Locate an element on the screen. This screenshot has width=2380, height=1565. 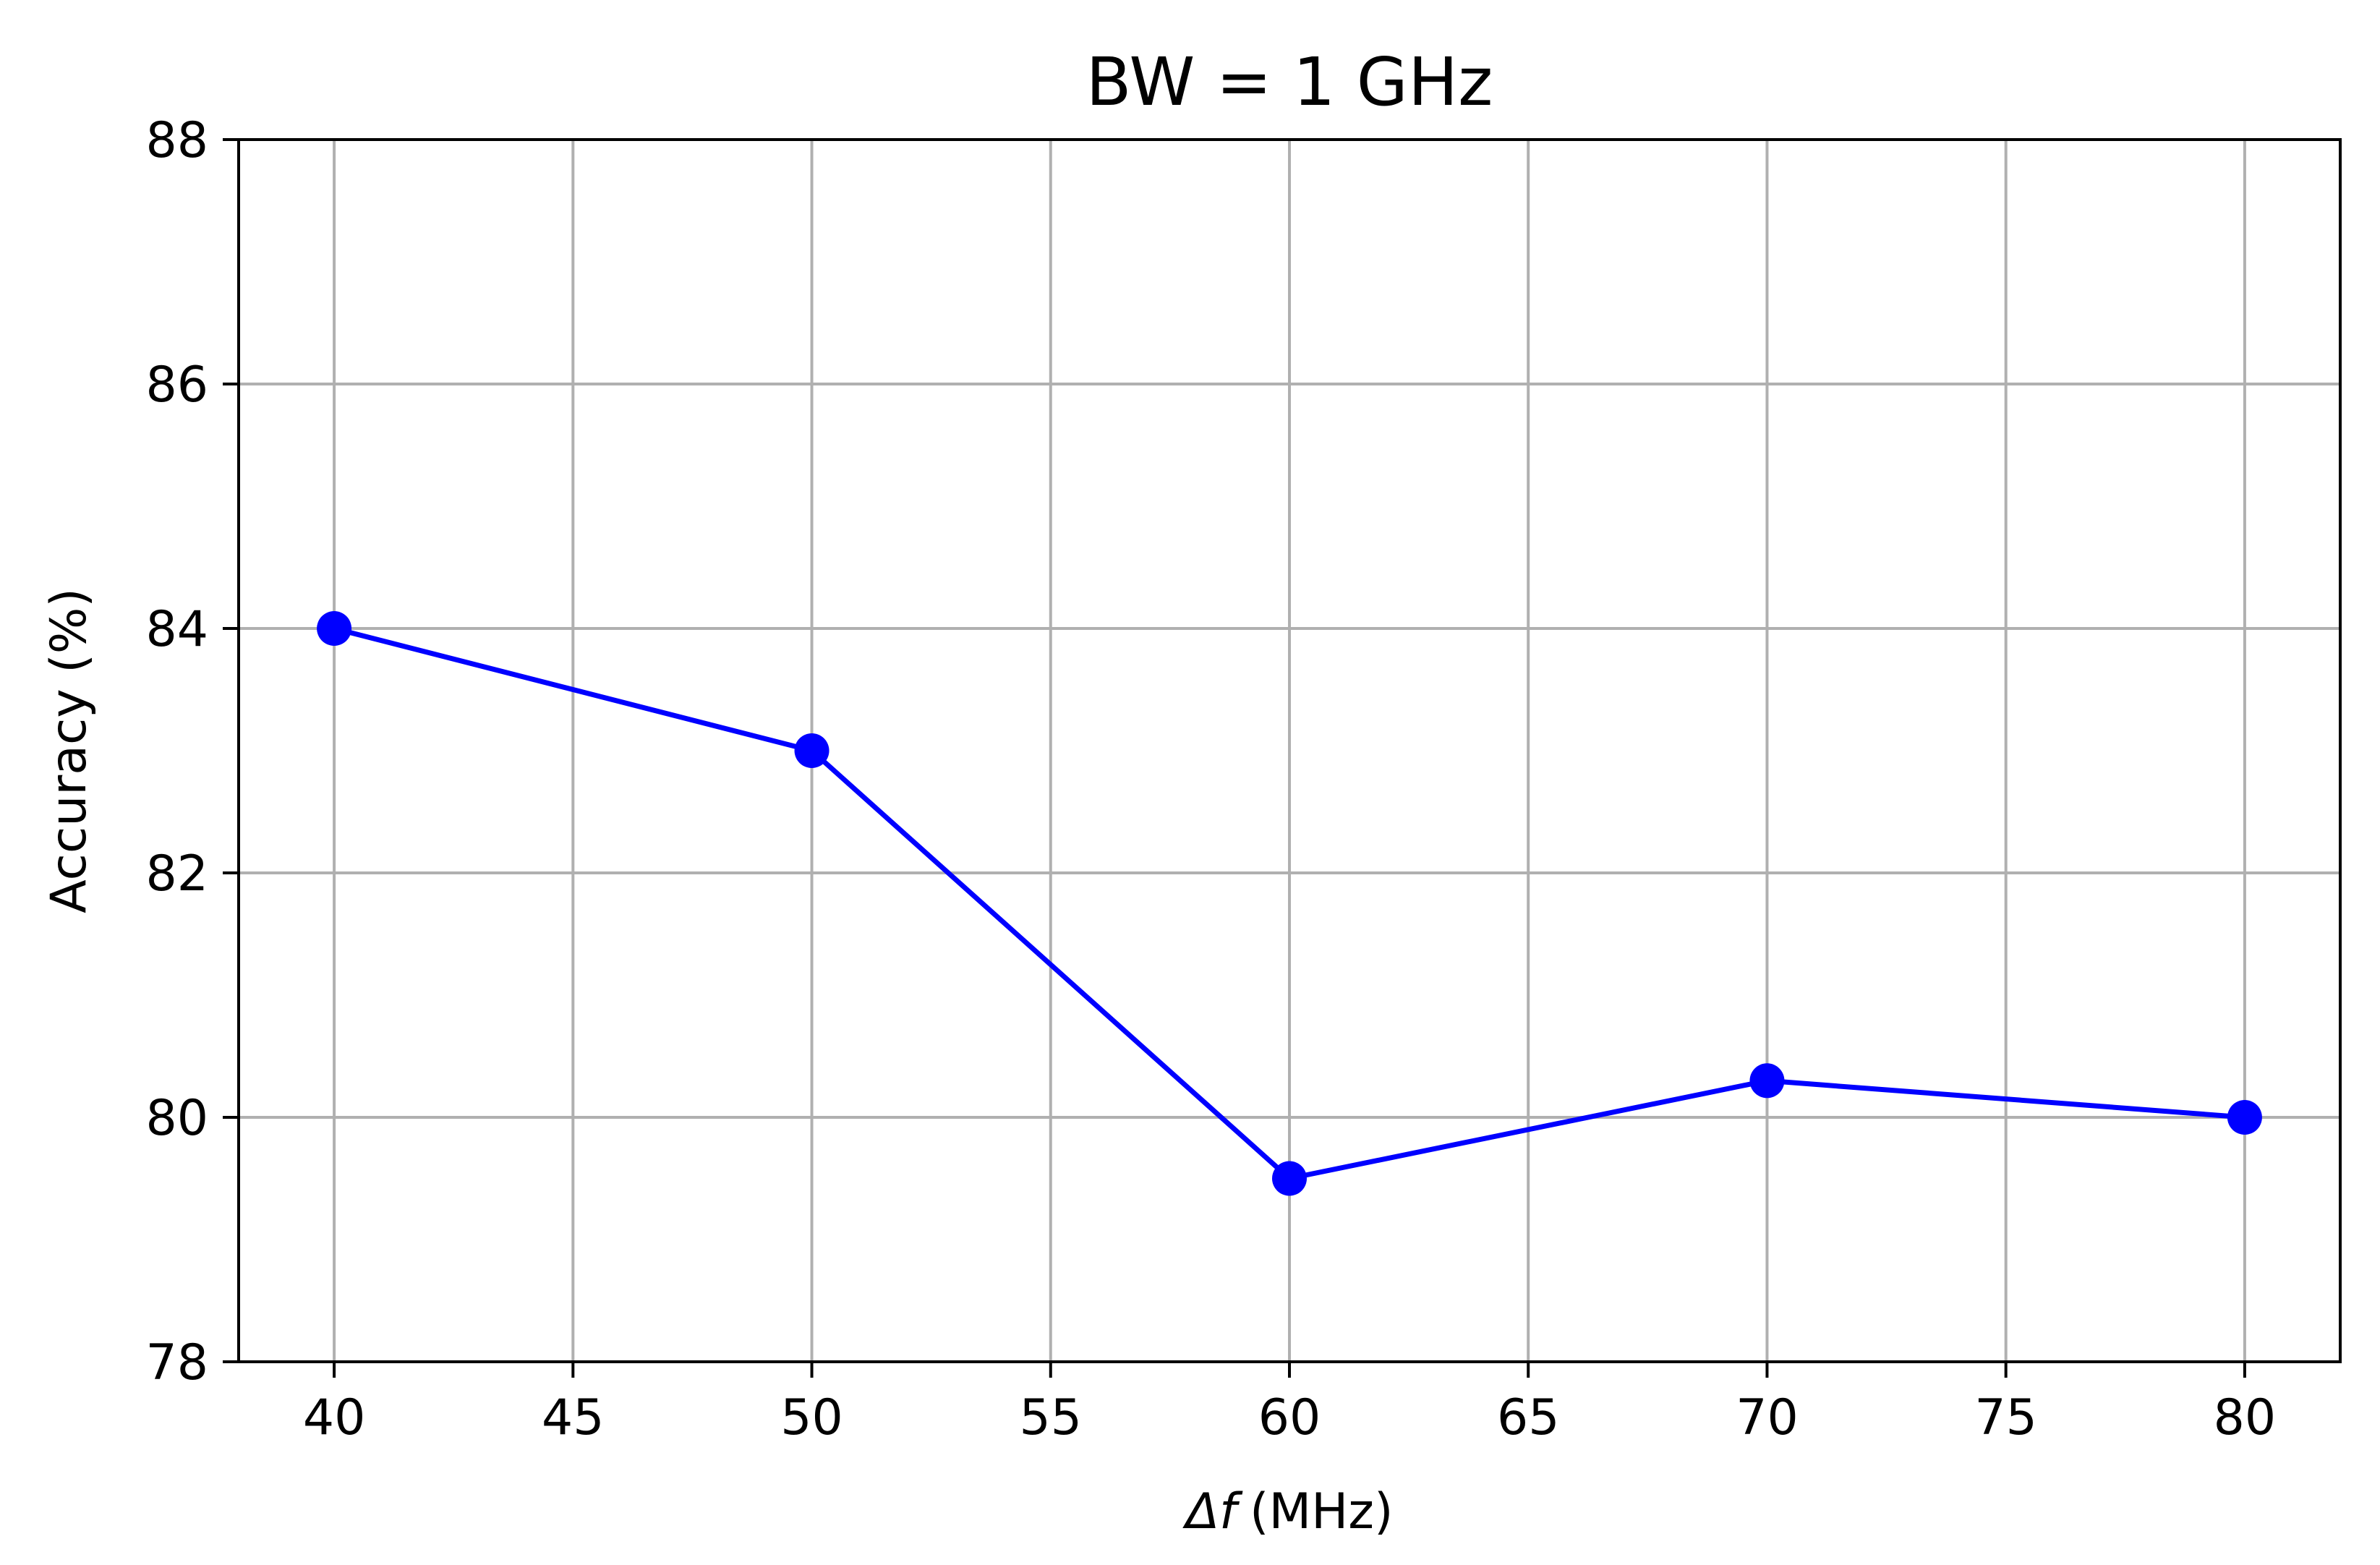
x-tick-label: 60 is located at coordinates (1289, 1417).